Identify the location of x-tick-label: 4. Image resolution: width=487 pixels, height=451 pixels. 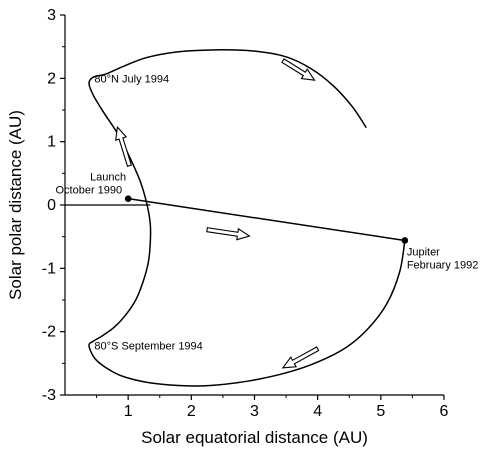
(317, 411).